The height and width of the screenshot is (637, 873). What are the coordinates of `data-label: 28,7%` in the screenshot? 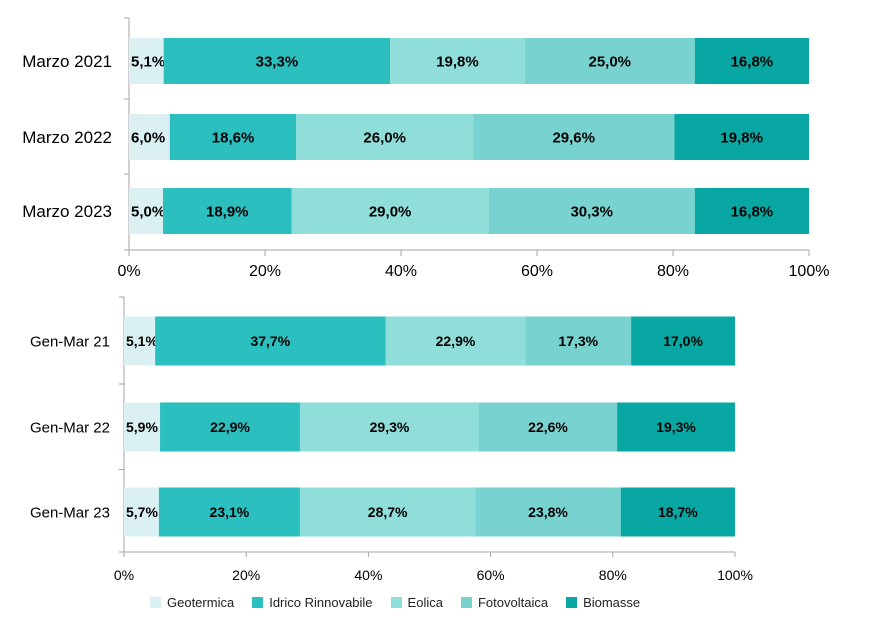 It's located at (388, 512).